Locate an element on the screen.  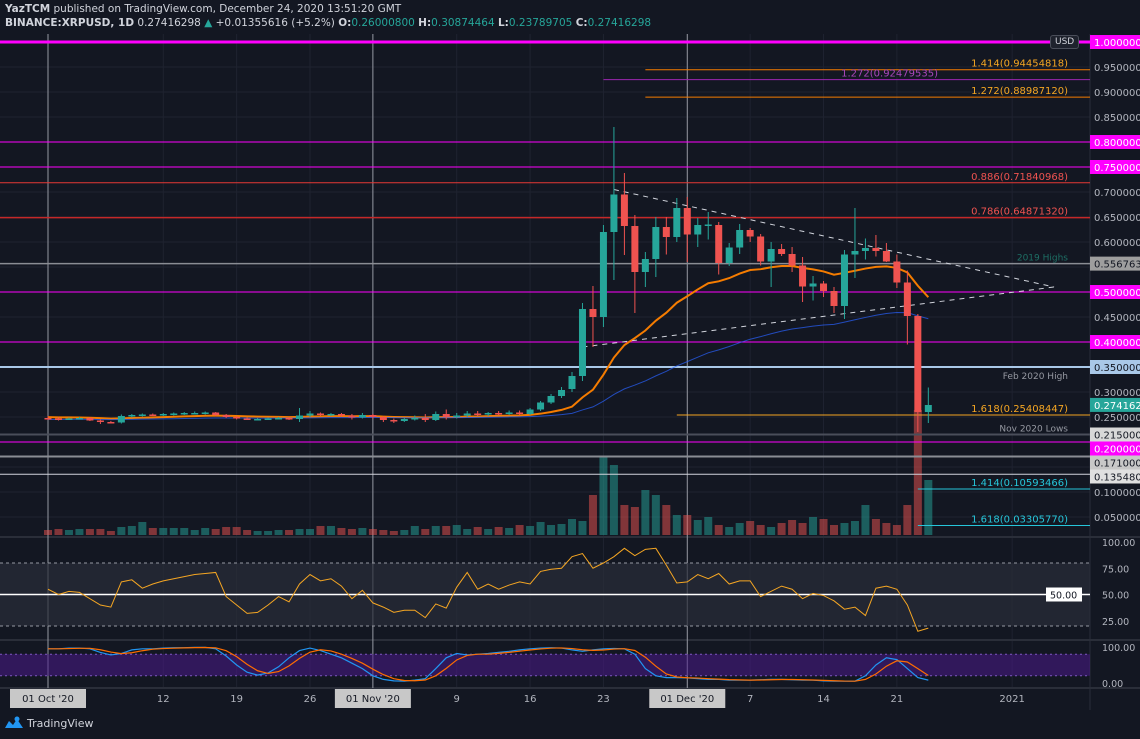
symbol-label: BINANCE:XRPUSD, 1D is located at coordinates (70, 23).